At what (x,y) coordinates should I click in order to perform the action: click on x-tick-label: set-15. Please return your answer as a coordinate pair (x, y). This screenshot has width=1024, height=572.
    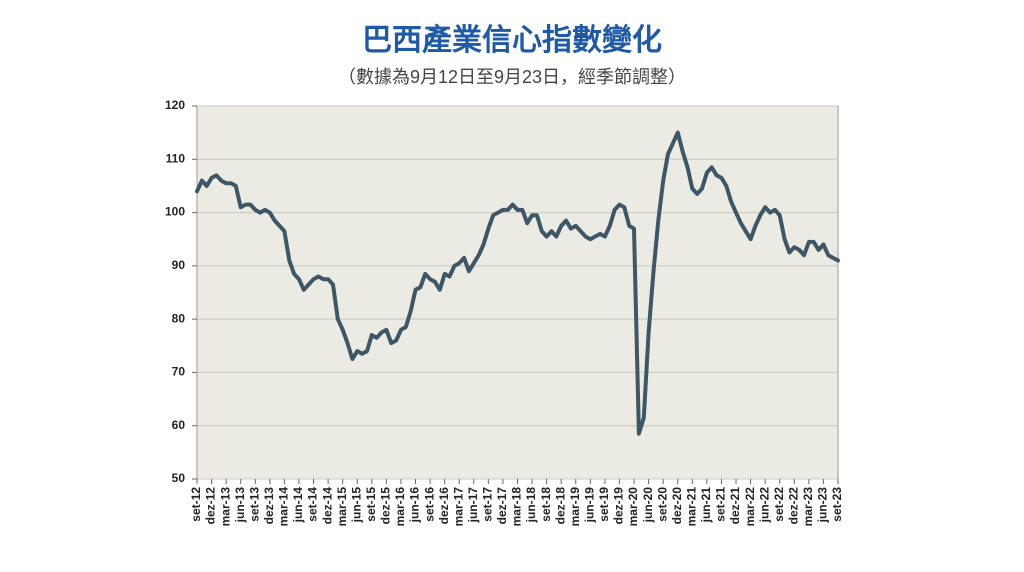
    Looking at the image, I should click on (371, 504).